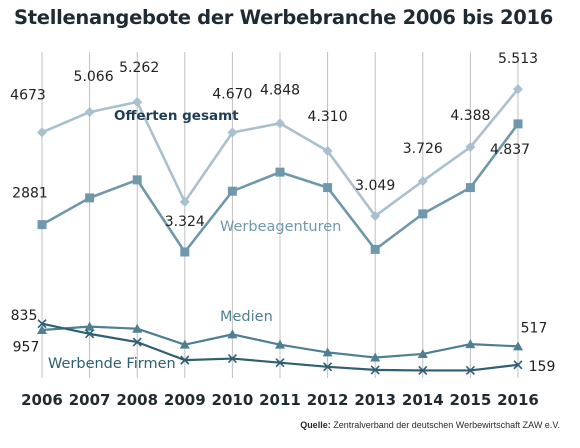  Describe the element at coordinates (90, 400) in the screenshot. I see `x-tick-label: 2007` at that location.